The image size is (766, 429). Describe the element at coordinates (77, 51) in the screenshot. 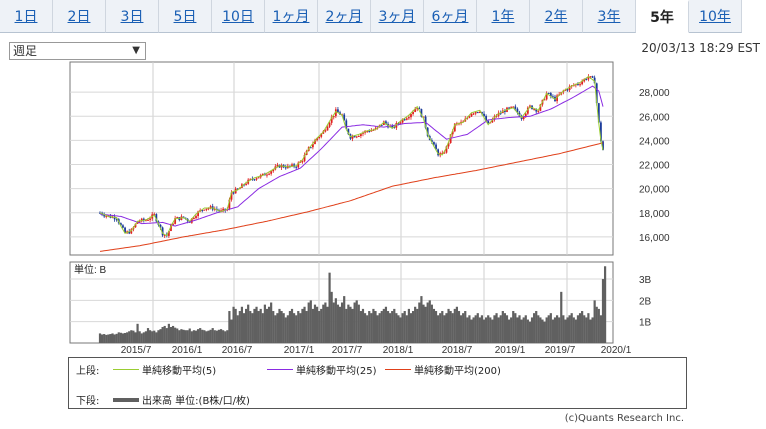

I see `period-select: 週足 ▼` at that location.